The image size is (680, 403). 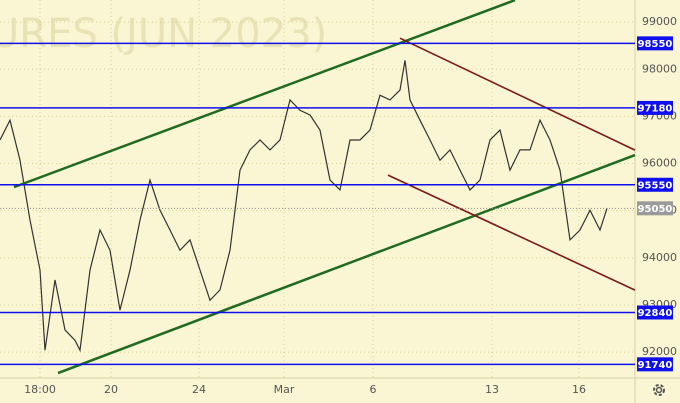 What do you see at coordinates (492, 389) in the screenshot?
I see `x-tick-label: 13` at bounding box center [492, 389].